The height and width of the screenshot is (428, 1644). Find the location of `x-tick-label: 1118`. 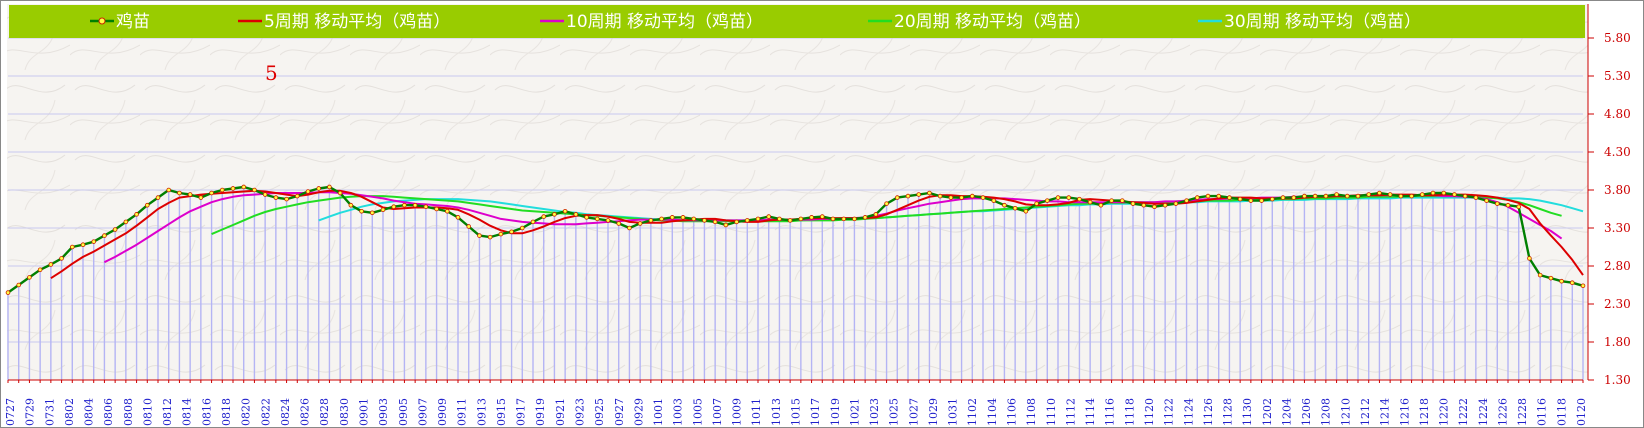

x-tick-label: 1118 is located at coordinates (1129, 412).